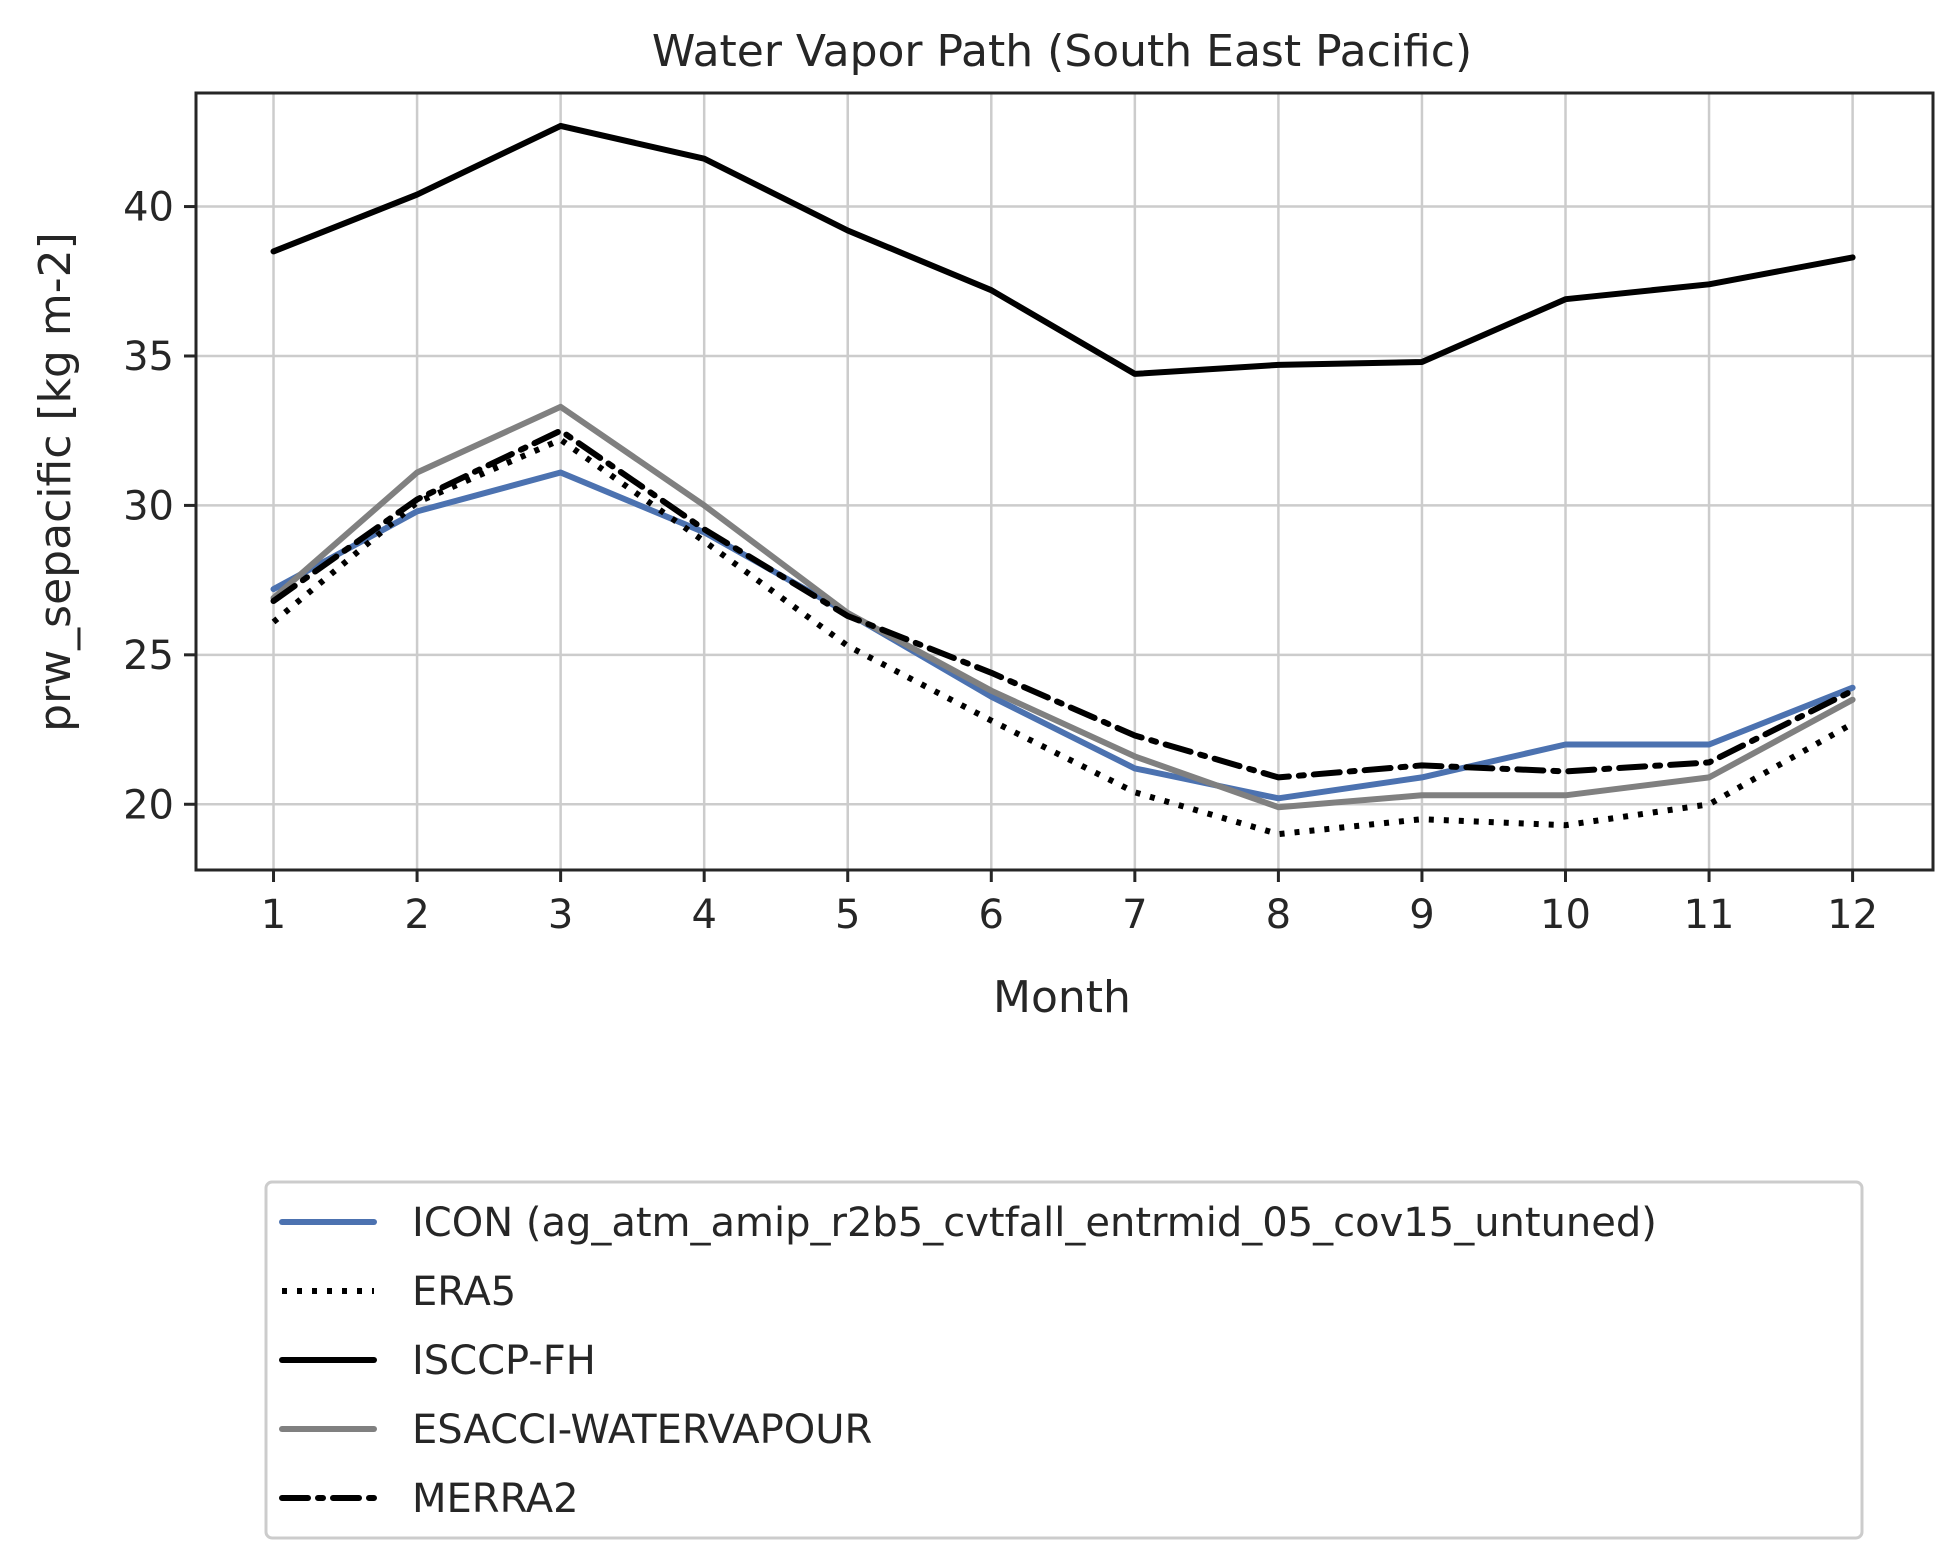 The height and width of the screenshot is (1563, 1954). I want to click on legend-label: ISCCP-FH, so click(504, 1361).